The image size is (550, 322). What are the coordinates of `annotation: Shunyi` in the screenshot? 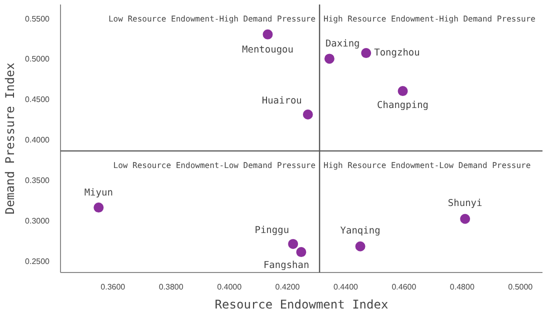 It's located at (465, 203).